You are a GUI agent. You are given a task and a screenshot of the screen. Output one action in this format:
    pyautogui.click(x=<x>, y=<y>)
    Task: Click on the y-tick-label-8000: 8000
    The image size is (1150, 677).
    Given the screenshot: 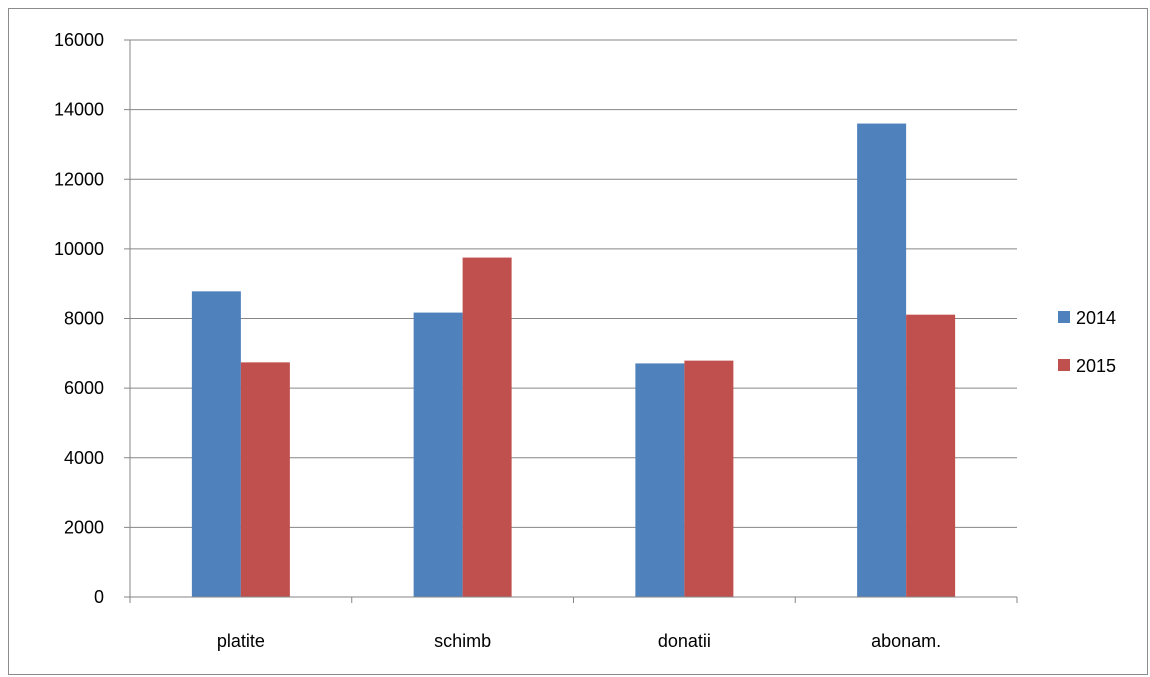 What is the action you would take?
    pyautogui.click(x=84, y=319)
    